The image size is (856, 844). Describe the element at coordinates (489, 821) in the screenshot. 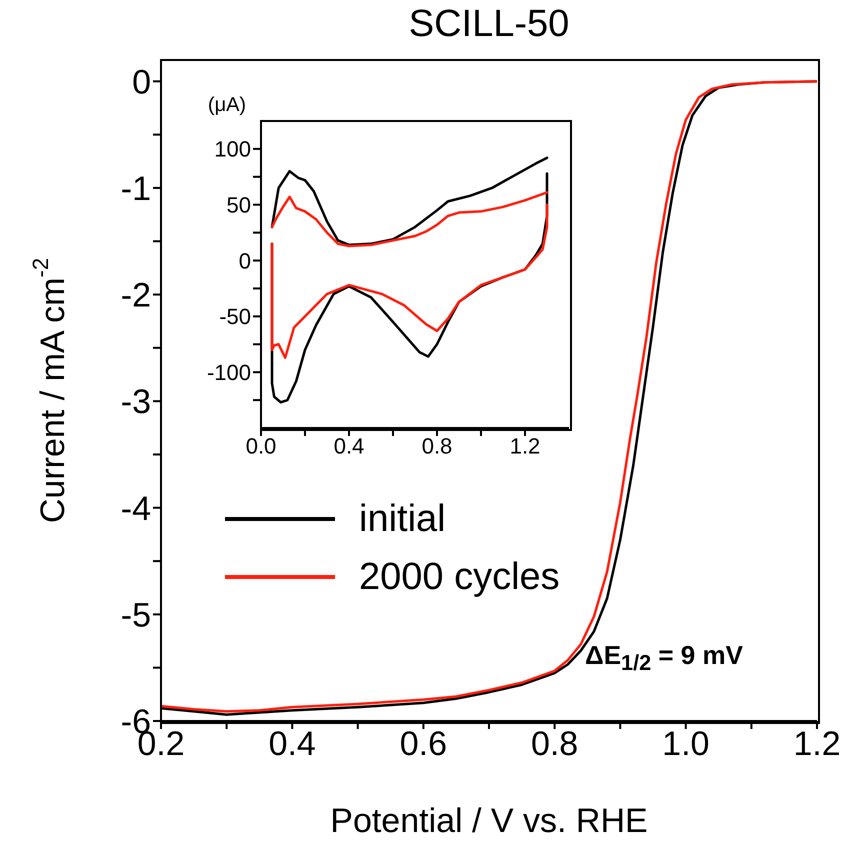

I see `x-axis-title: Potential / V vs. RHE` at that location.